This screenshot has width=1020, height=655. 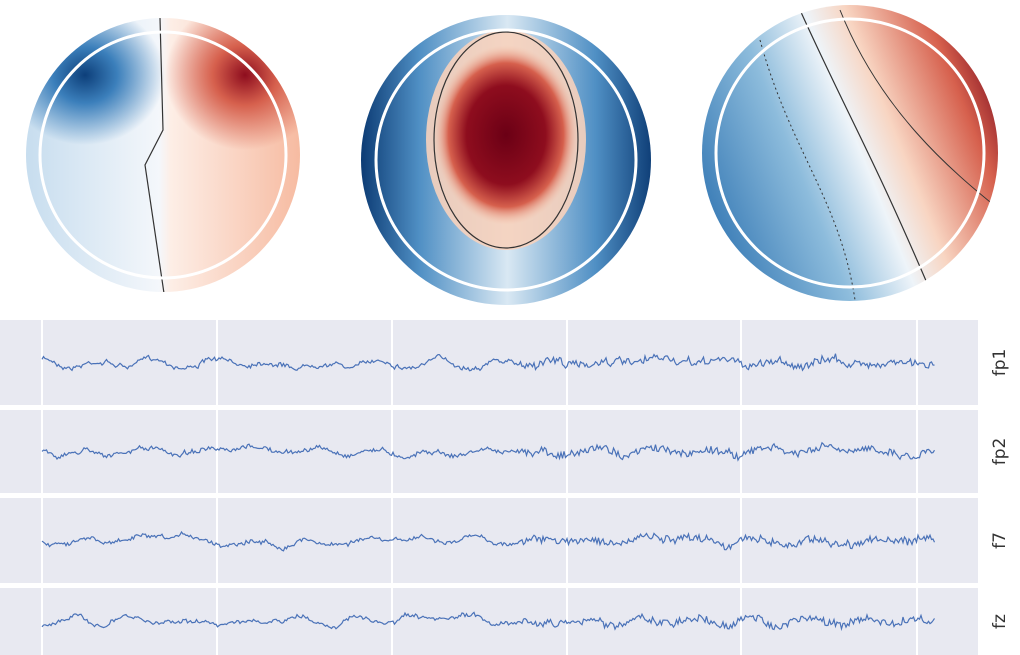 What do you see at coordinates (1000, 452) in the screenshot?
I see `channel-label: fp2` at bounding box center [1000, 452].